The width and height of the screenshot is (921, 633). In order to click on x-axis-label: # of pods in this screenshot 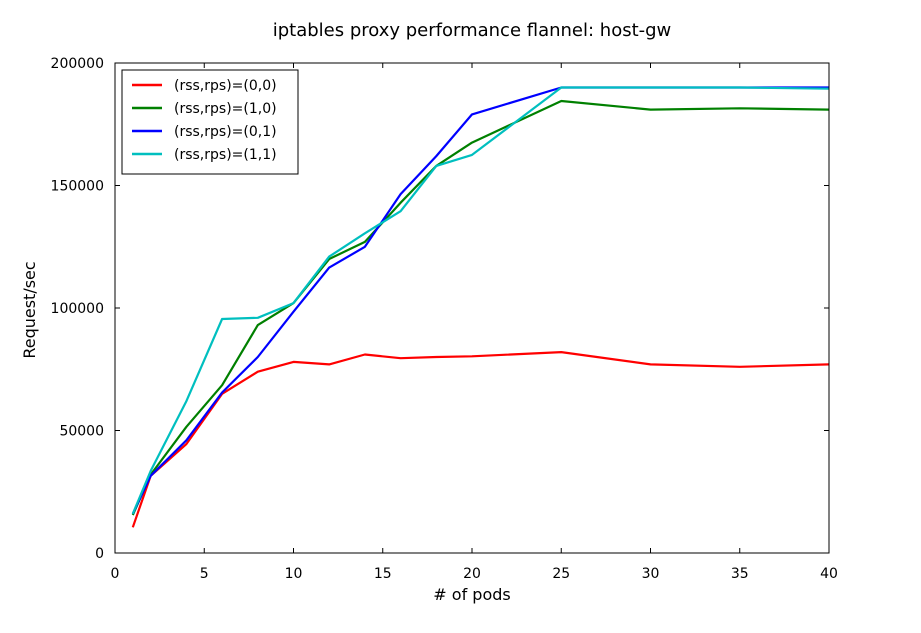, I will do `click(471, 594)`.